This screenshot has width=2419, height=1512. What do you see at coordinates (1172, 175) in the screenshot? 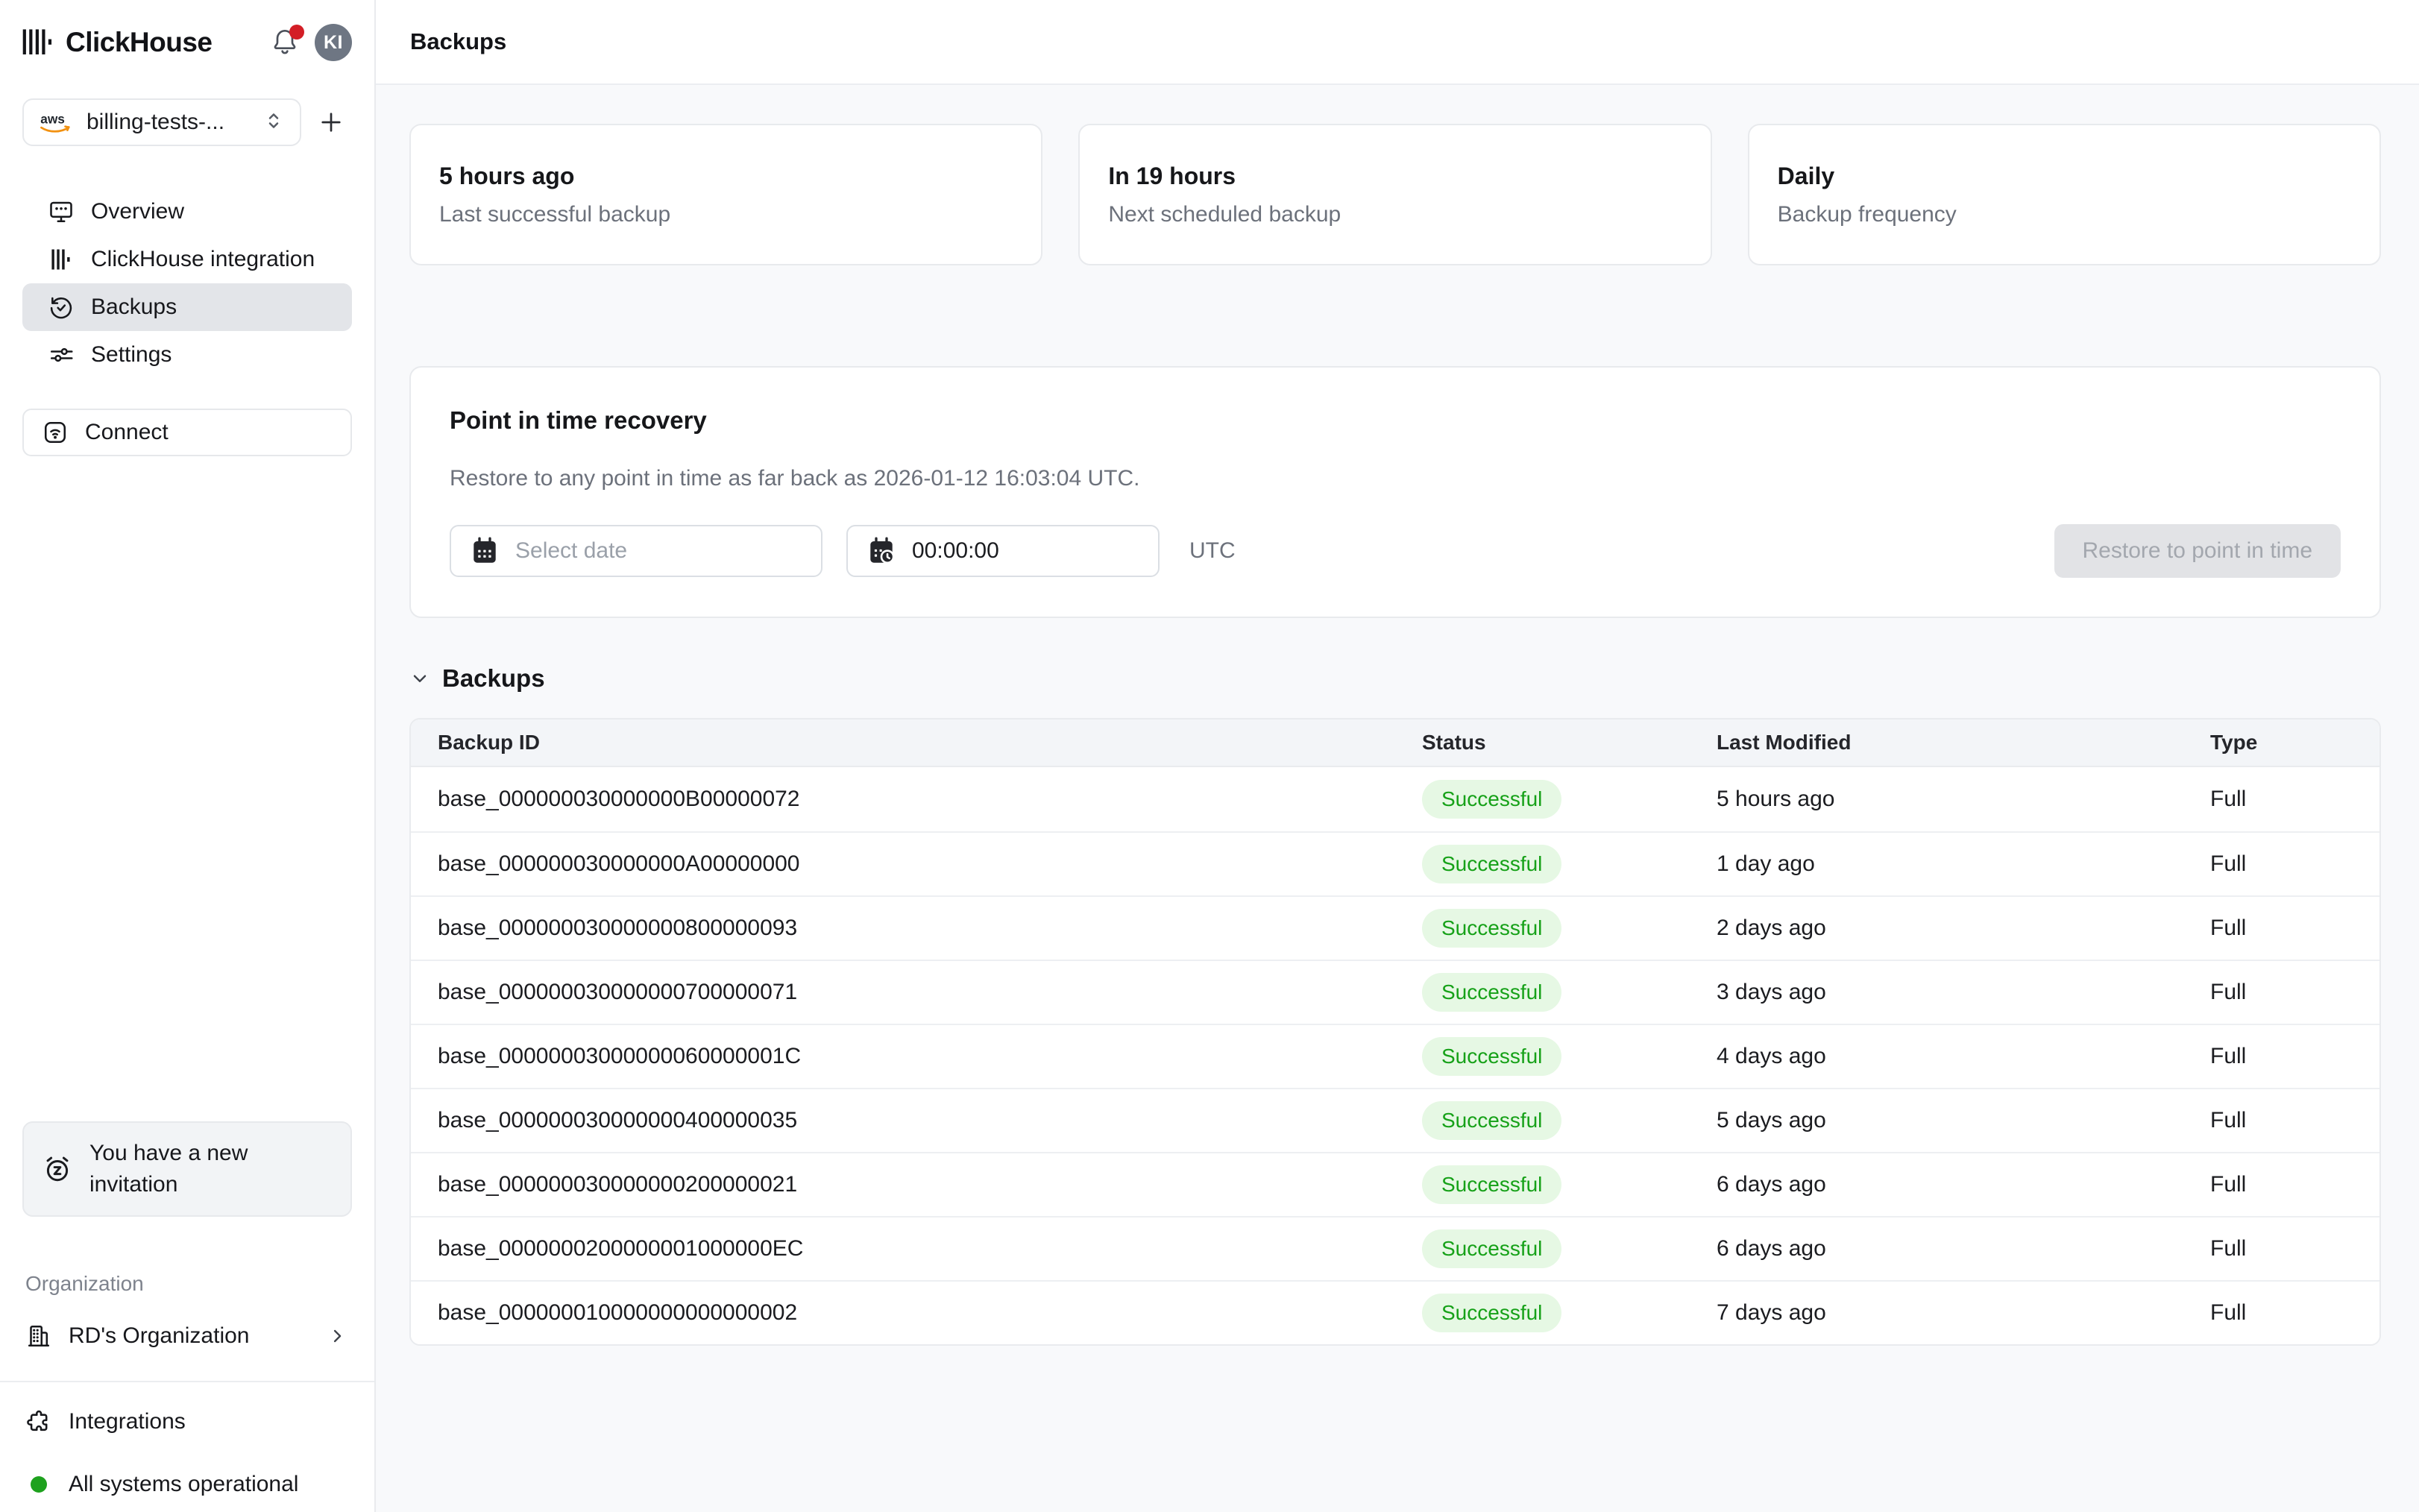
I see `card-value: In 19 hours` at bounding box center [1172, 175].